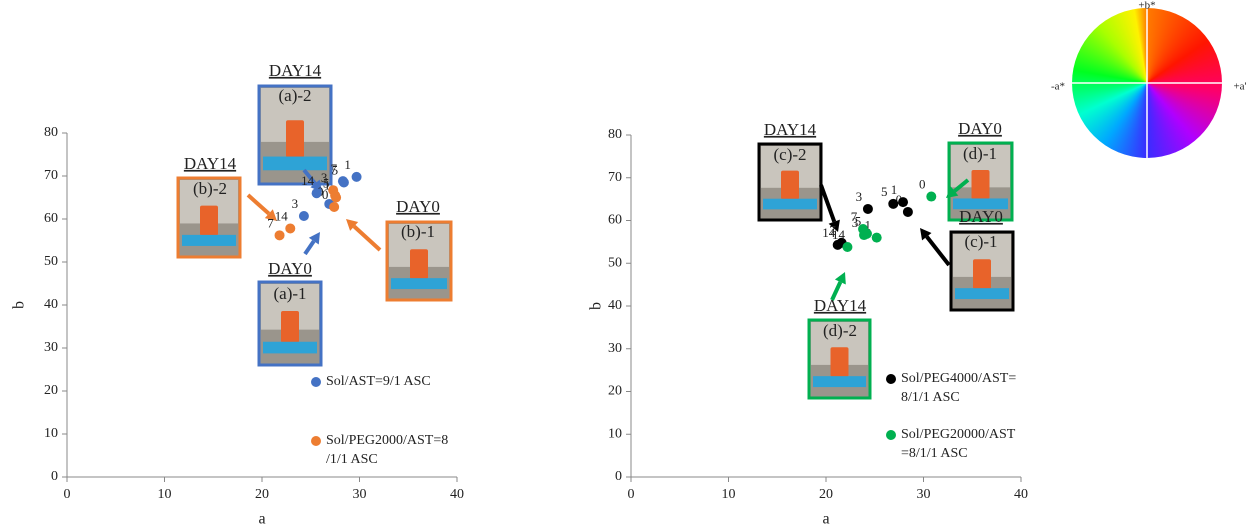 This screenshot has height=531, width=1252. I want to click on legend-label: Sol/PEG4000/AST= 8/1/1 ASC, so click(958, 388).